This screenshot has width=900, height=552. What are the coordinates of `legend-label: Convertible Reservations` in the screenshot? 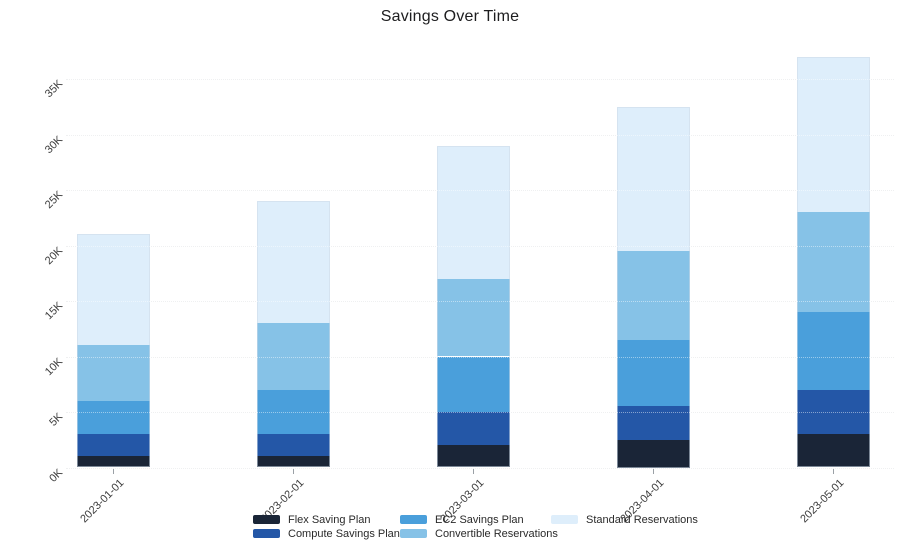 It's located at (496, 533).